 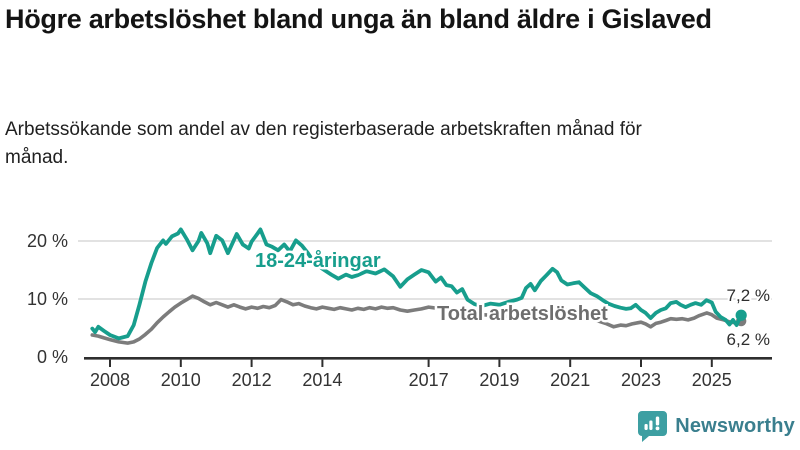 What do you see at coordinates (417, 319) in the screenshot?
I see `series-line-total` at bounding box center [417, 319].